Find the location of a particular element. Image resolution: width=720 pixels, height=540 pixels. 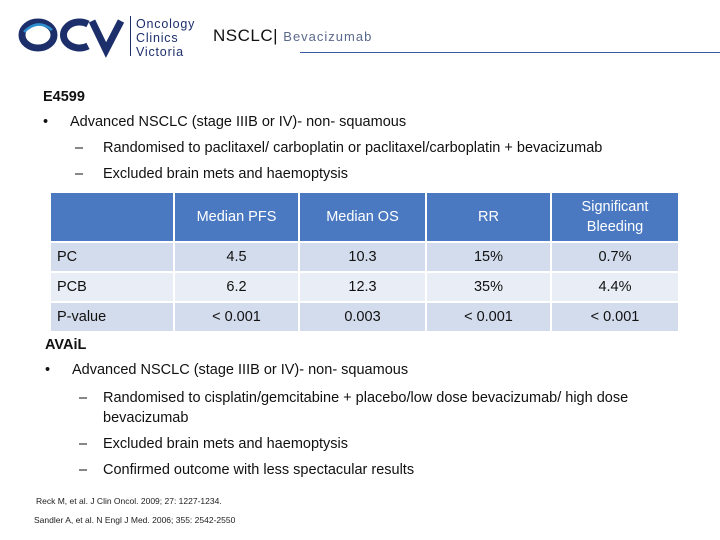

table-cell: 12.3 is located at coordinates (362, 286).